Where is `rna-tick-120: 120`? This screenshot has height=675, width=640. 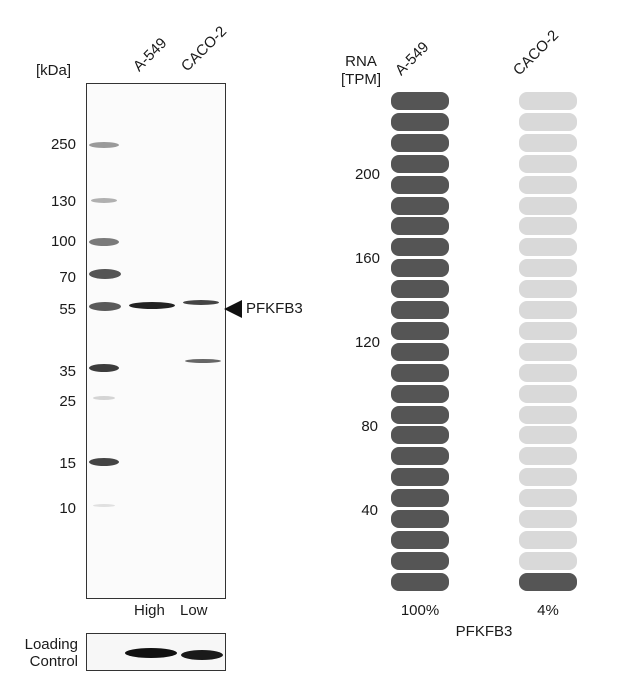 rna-tick-120: 120 is located at coordinates (367, 342).